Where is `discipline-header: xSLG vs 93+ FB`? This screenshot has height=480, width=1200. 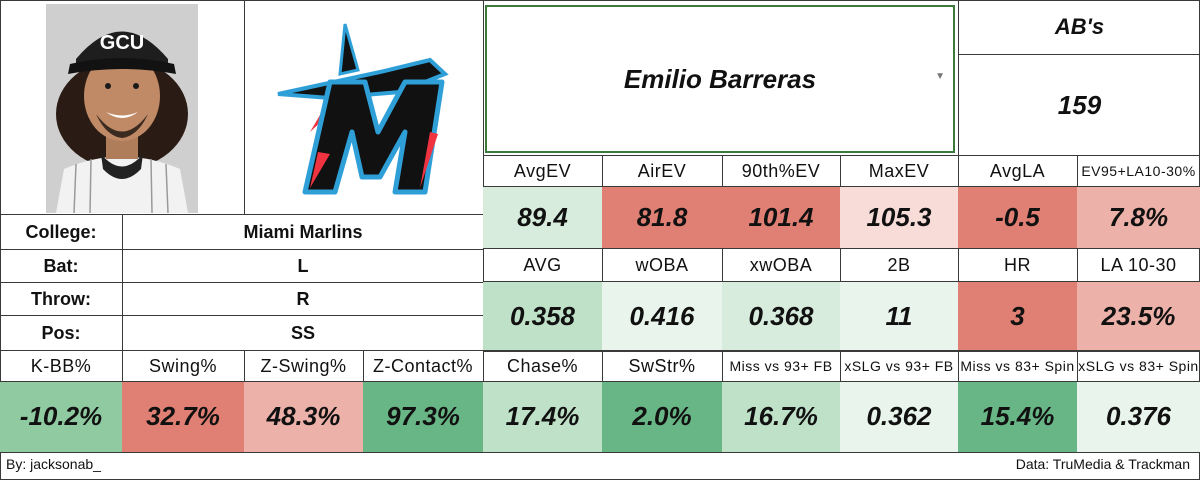 discipline-header: xSLG vs 93+ FB is located at coordinates (899, 366).